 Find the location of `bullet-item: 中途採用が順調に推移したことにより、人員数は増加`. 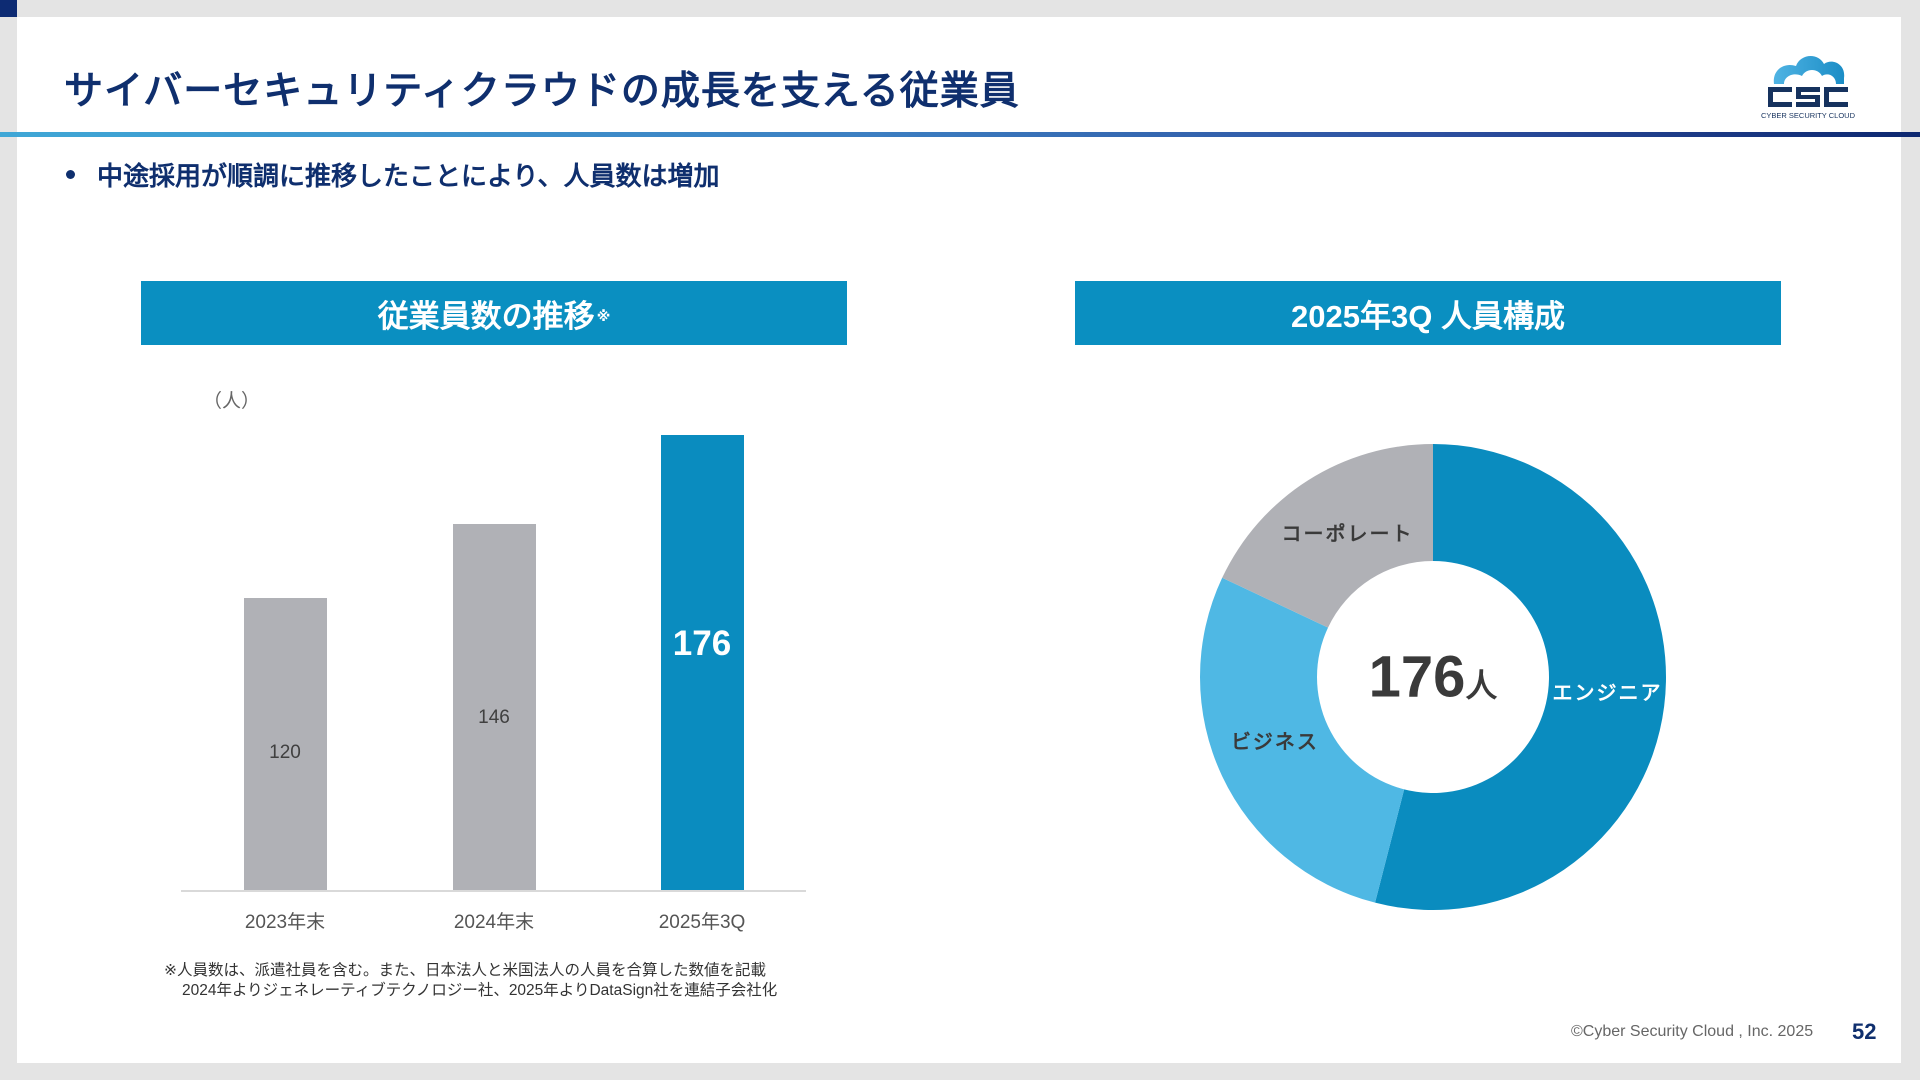

bullet-item: 中途採用が順調に推移したことにより、人員数は増加 is located at coordinates (391, 174).